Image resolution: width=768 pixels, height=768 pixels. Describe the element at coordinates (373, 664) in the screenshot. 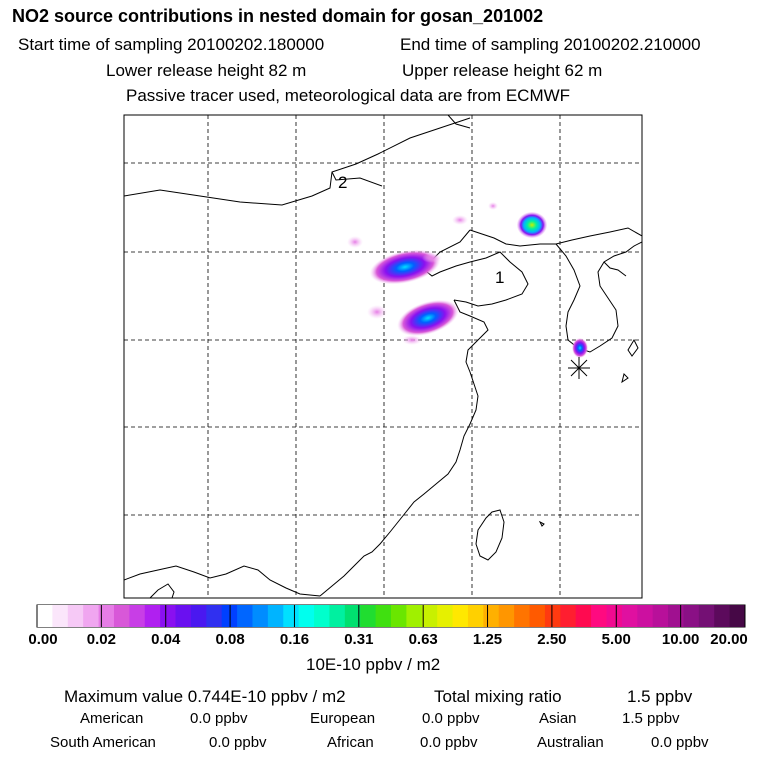

I see `colorbar-units: 10E-10 ppbv / m2` at that location.